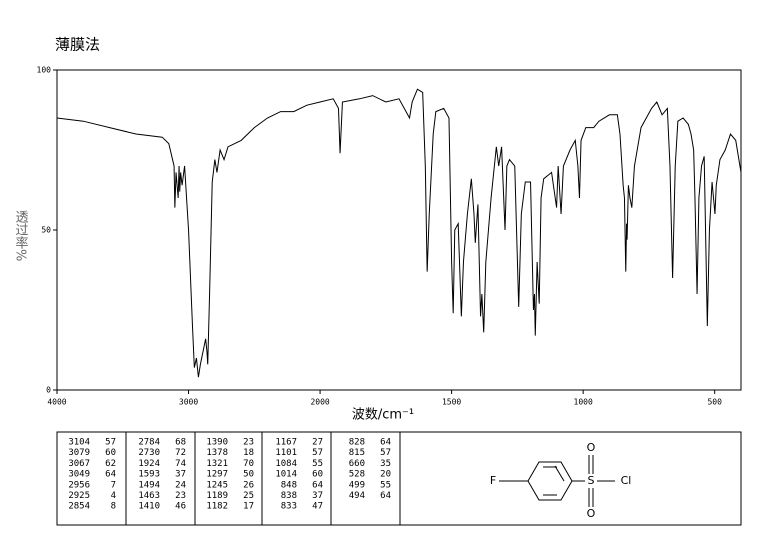  What do you see at coordinates (180, 464) in the screenshot?
I see `peak-transmittance: 74` at bounding box center [180, 464].